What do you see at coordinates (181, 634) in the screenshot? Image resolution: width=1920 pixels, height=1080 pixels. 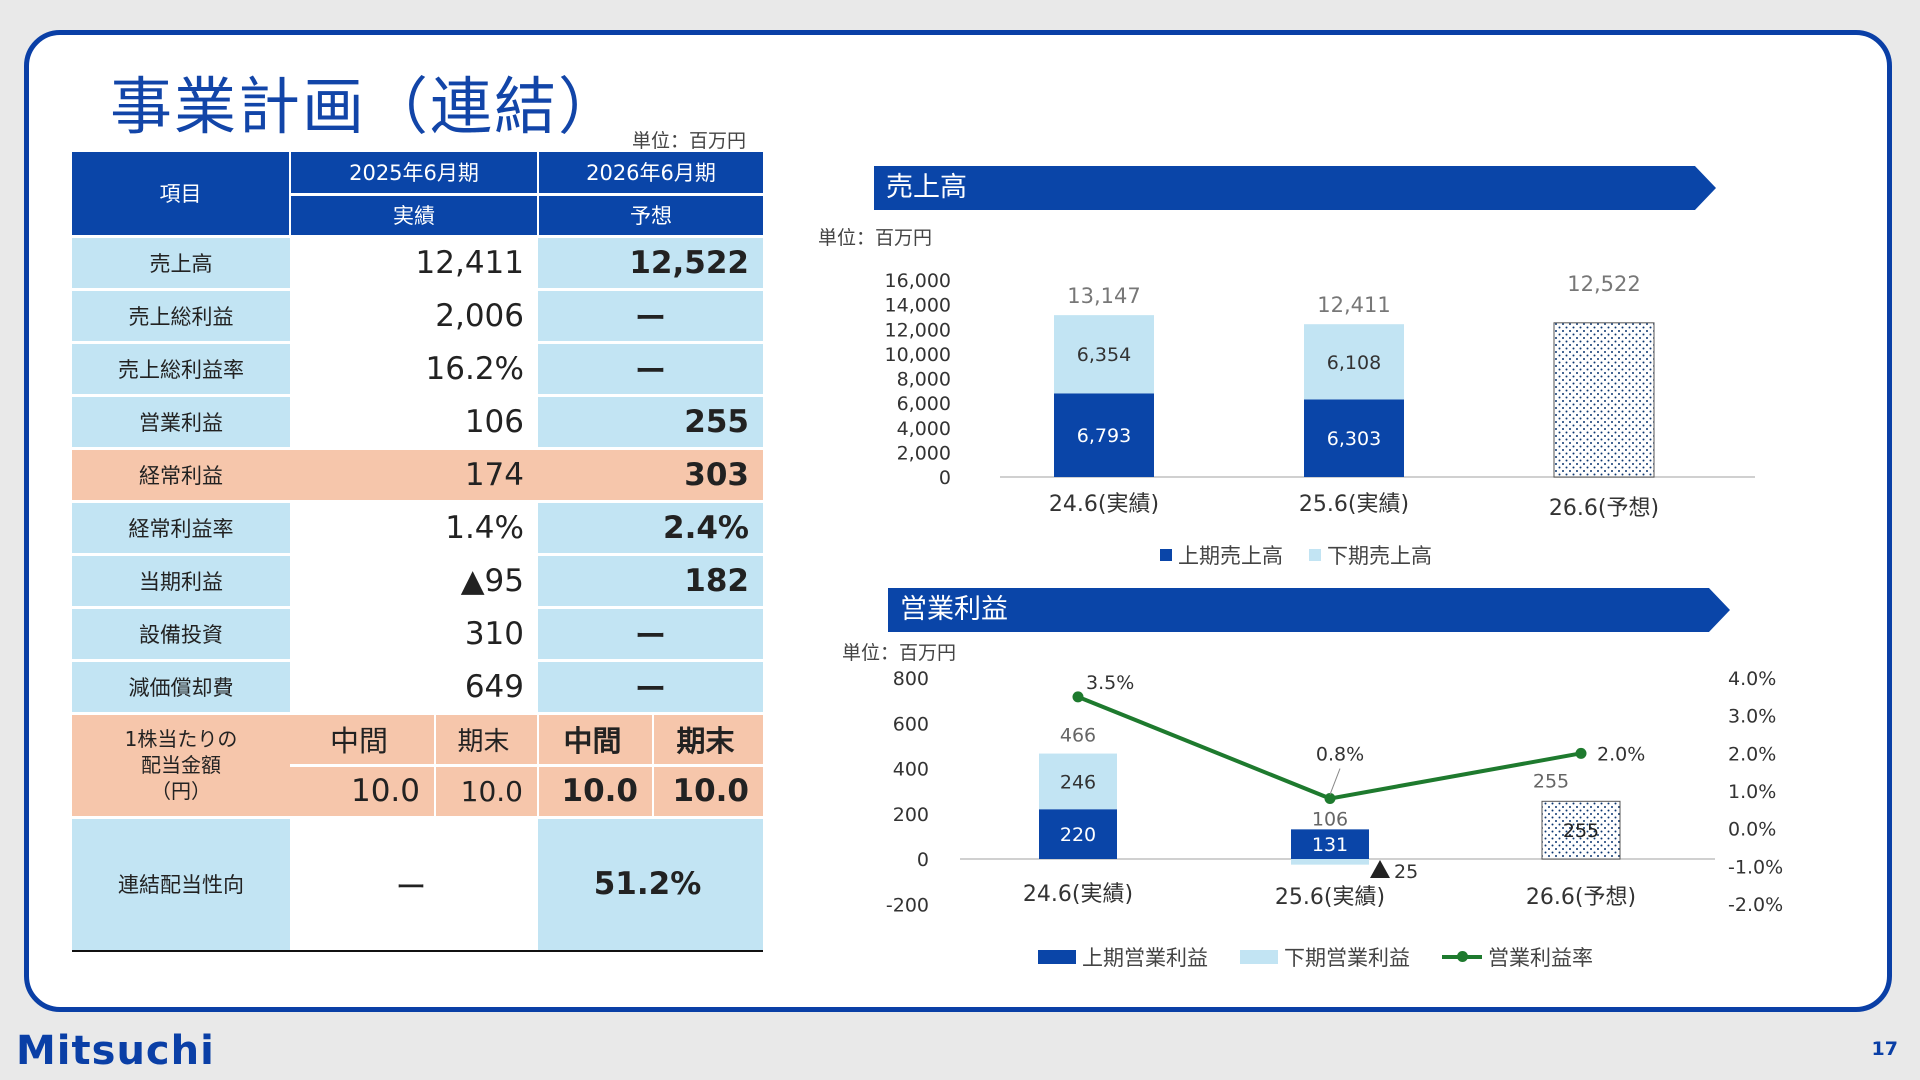 I see `row-label: 設備投資` at bounding box center [181, 634].